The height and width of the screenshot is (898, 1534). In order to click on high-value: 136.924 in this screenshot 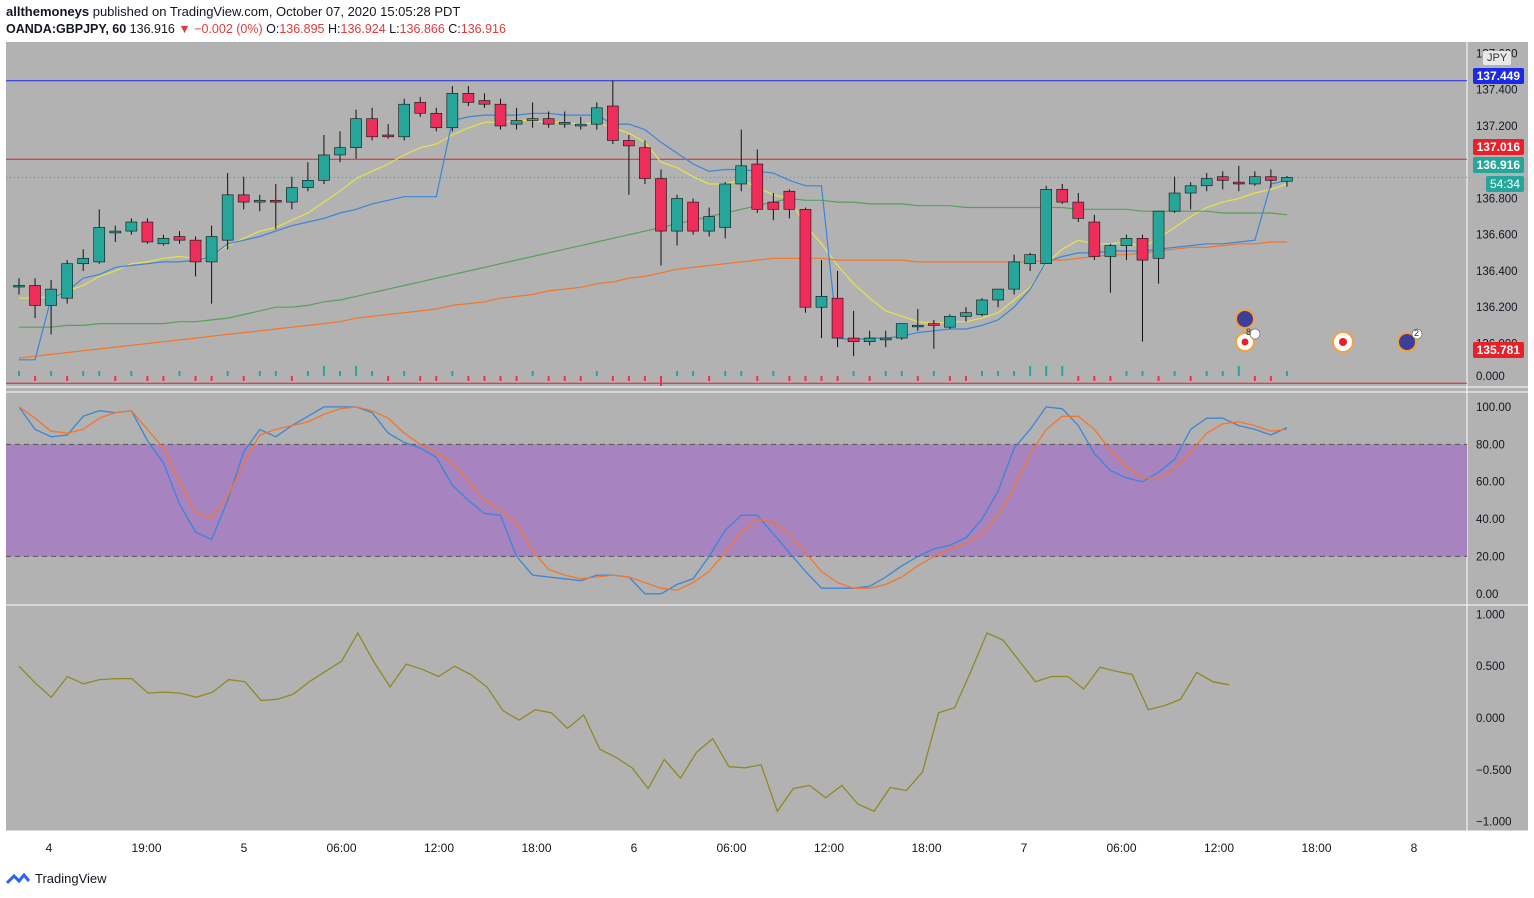, I will do `click(363, 29)`.